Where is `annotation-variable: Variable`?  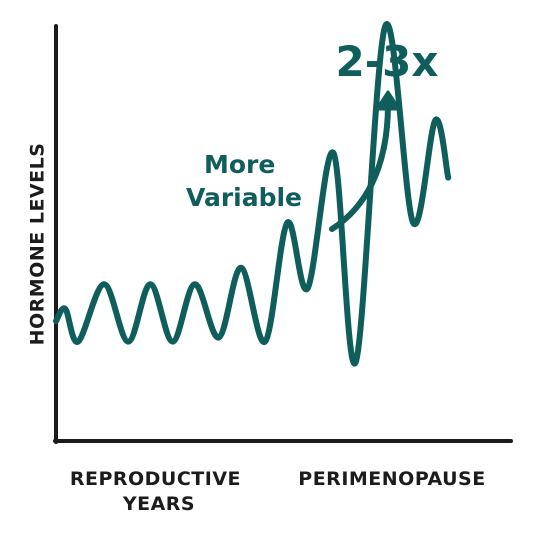
annotation-variable: Variable is located at coordinates (244, 197).